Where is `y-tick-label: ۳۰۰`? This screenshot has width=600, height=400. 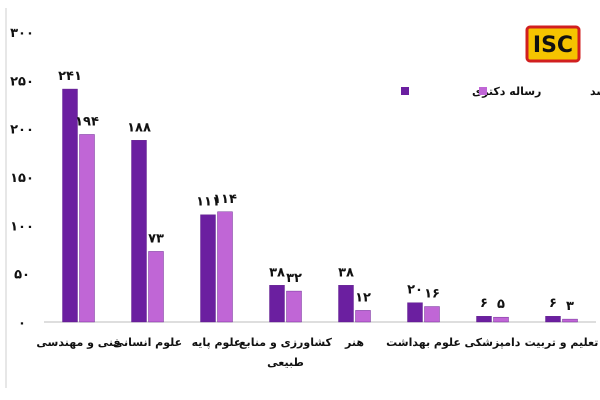 y-tick-label: ۳۰۰ is located at coordinates (22, 33).